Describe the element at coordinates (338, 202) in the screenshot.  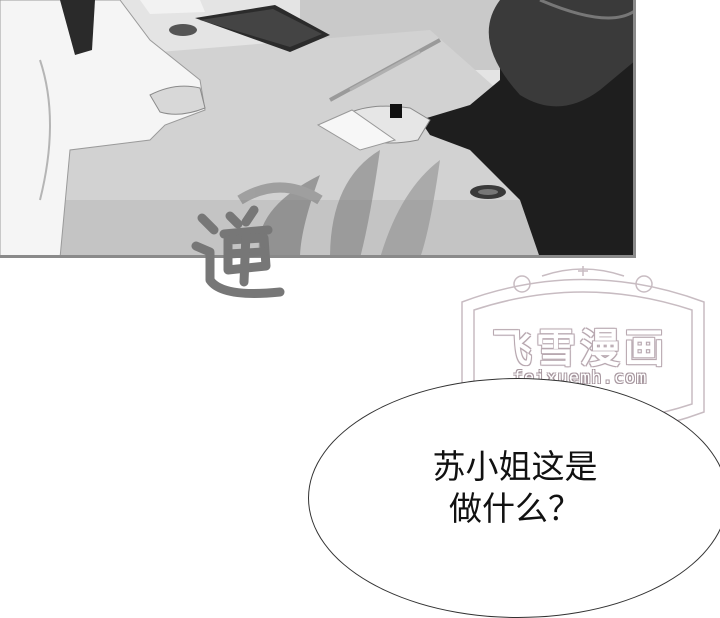
I see `plant-foreground` at that location.